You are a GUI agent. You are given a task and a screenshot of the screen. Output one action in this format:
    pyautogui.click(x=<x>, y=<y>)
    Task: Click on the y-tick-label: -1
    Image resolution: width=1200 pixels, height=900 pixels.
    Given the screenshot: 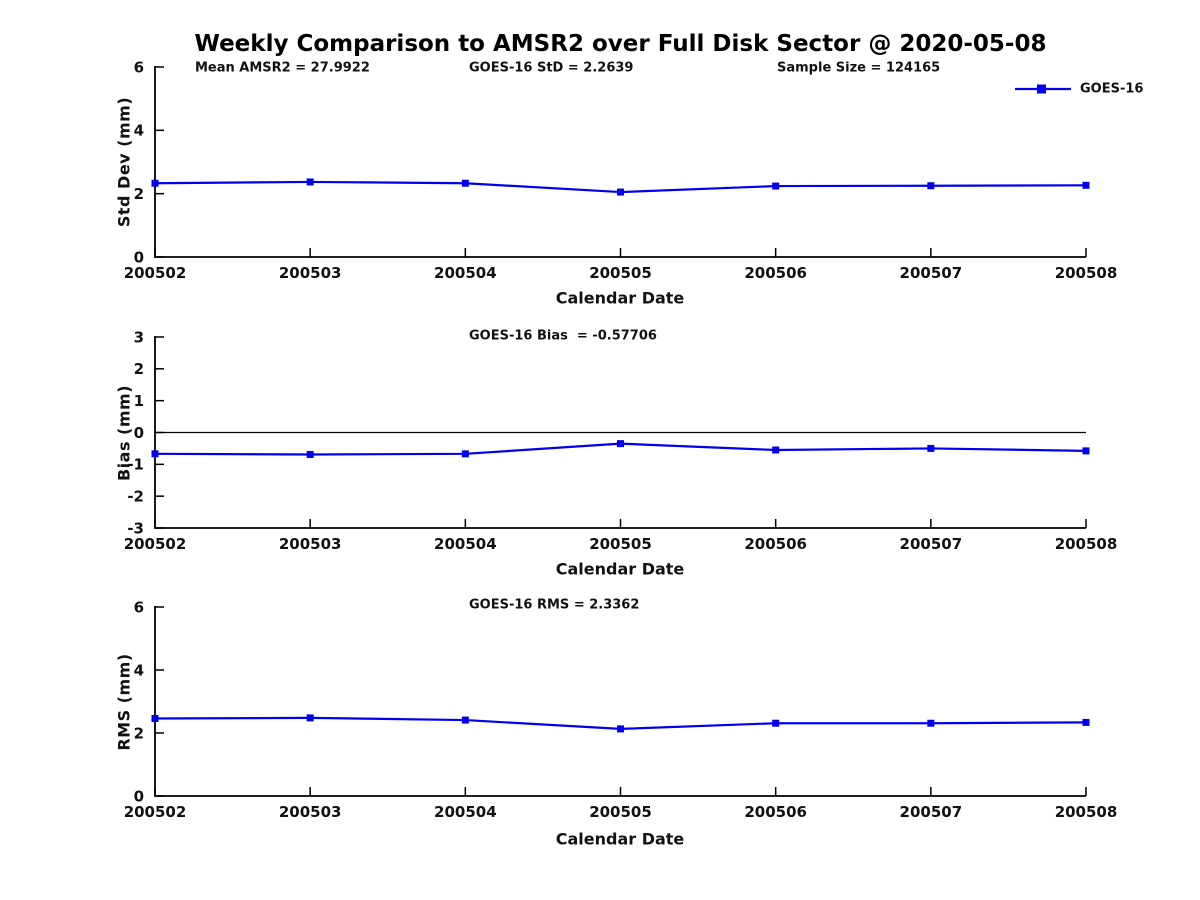 What is the action you would take?
    pyautogui.click(x=135, y=465)
    